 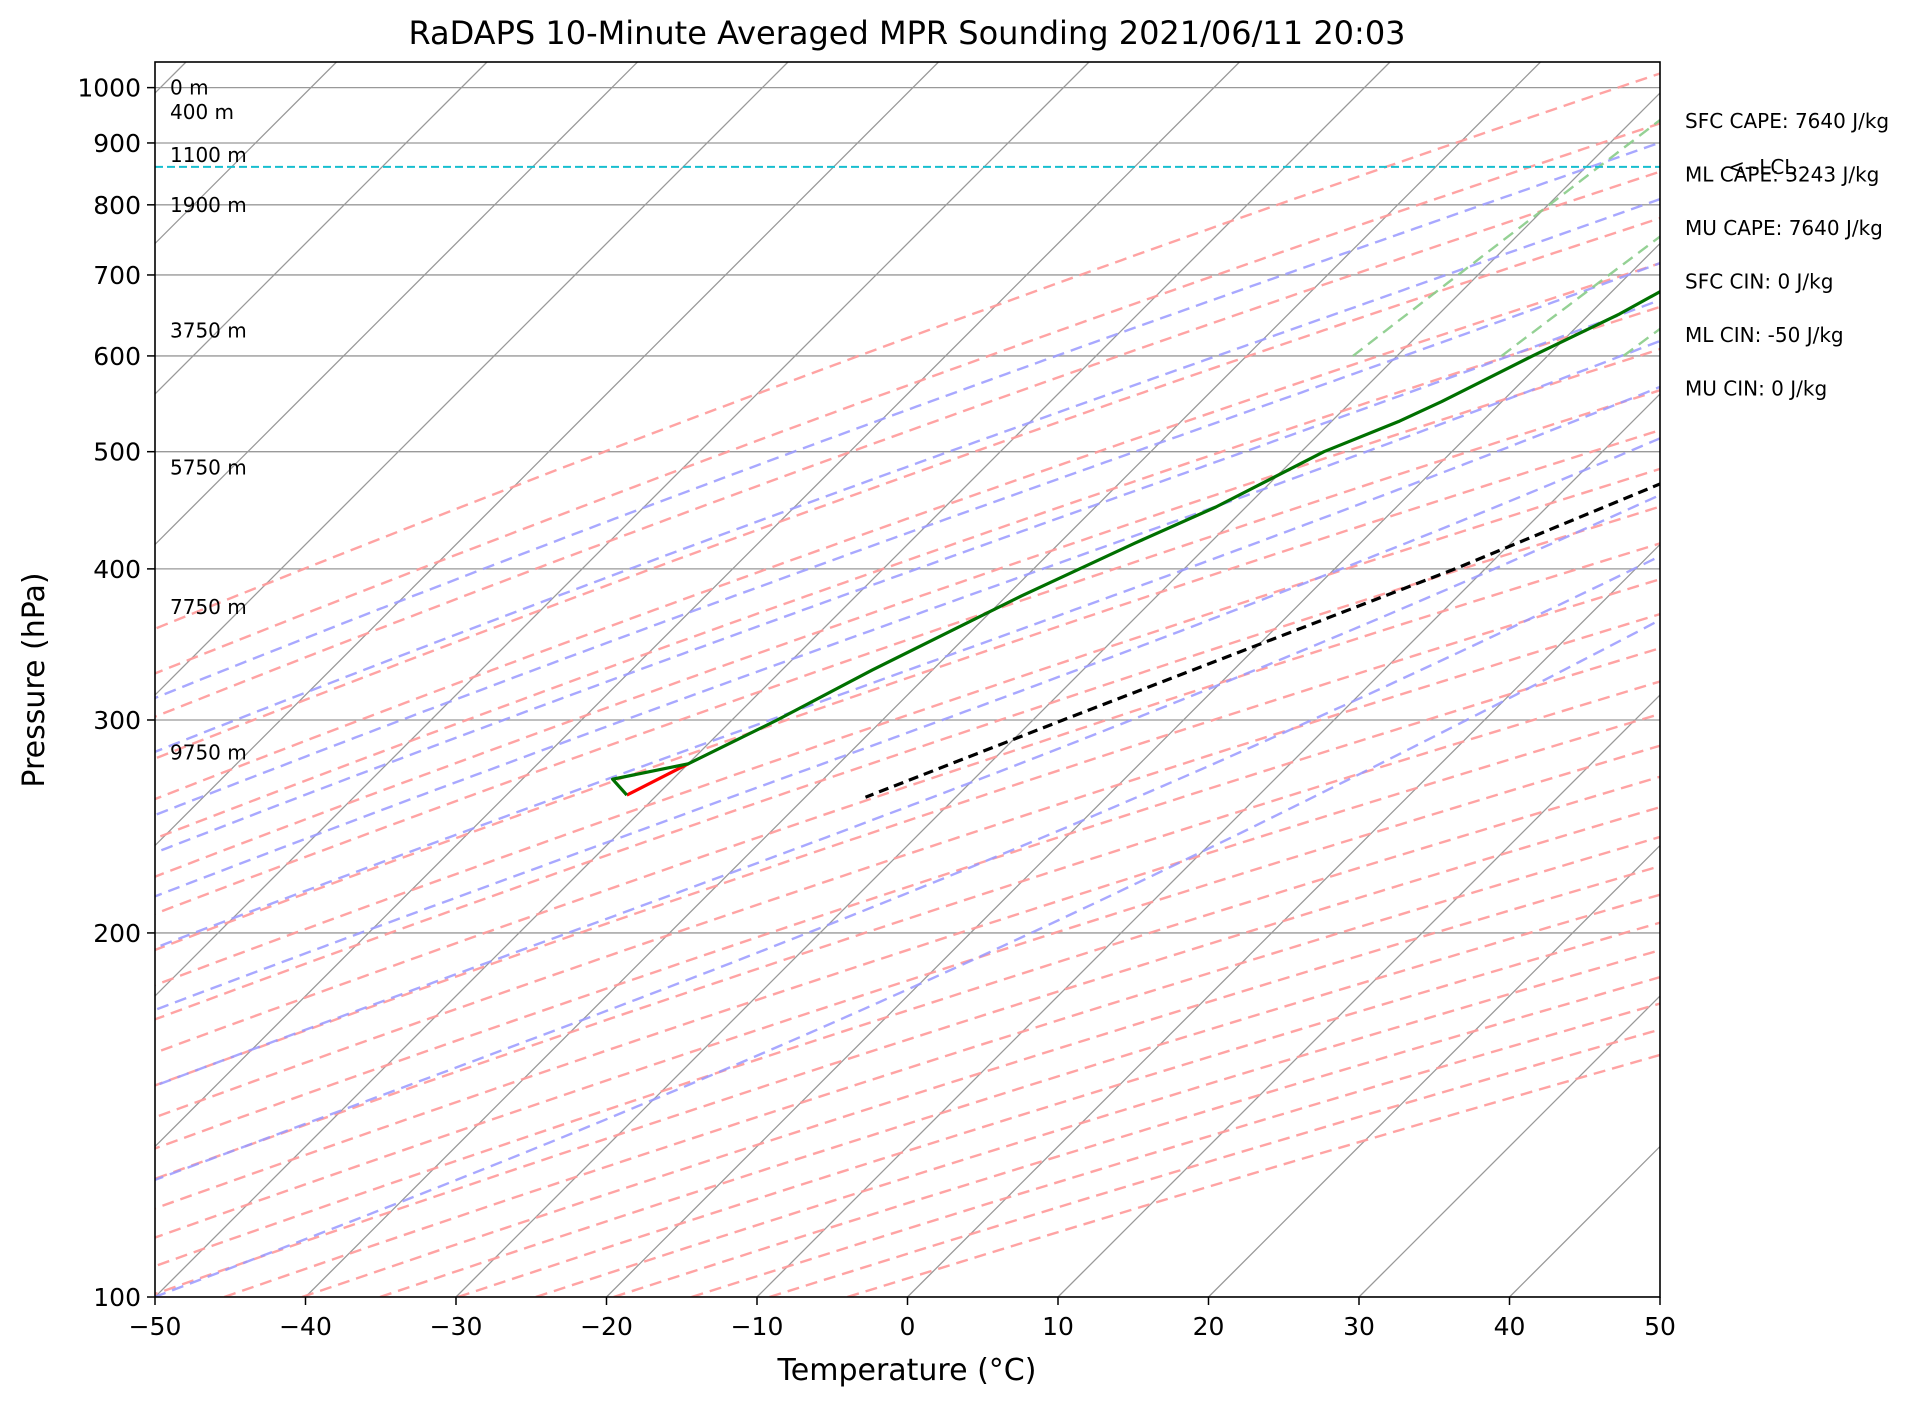 I want to click on x-tick-label: −20, so click(x=606, y=1326).